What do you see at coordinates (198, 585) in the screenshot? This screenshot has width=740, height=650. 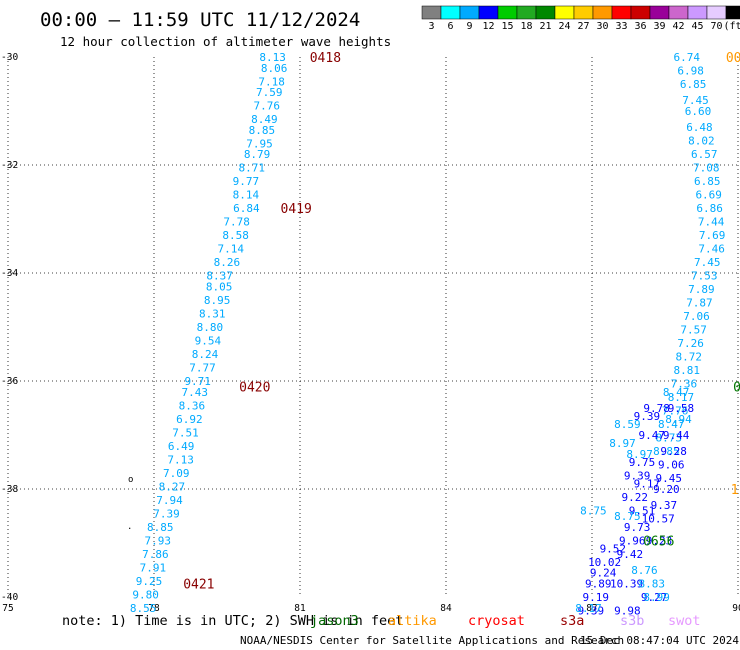 I see `pass-time-label: 0421` at bounding box center [198, 585].